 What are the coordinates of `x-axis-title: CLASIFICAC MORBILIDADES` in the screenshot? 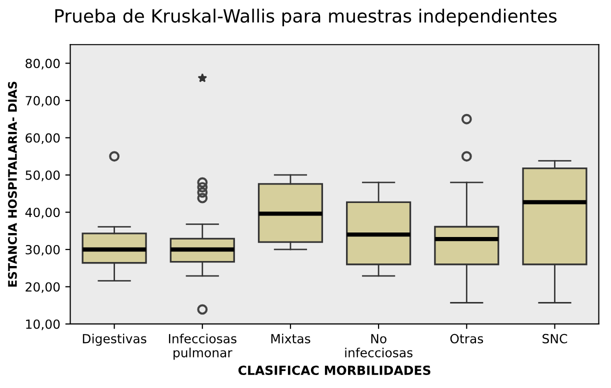 It's located at (334, 371).